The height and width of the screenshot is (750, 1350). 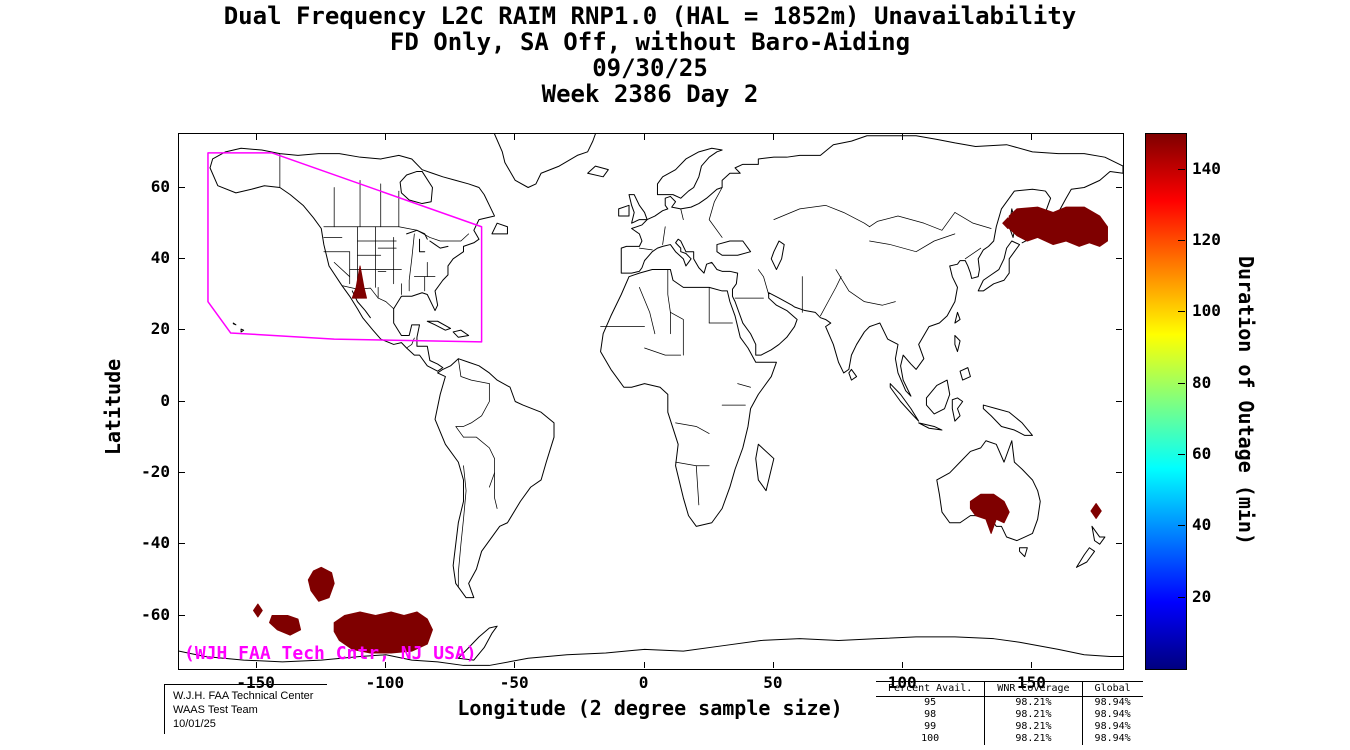 I want to click on colorbar-label: Duration of Outage (min), so click(x=1246, y=400).